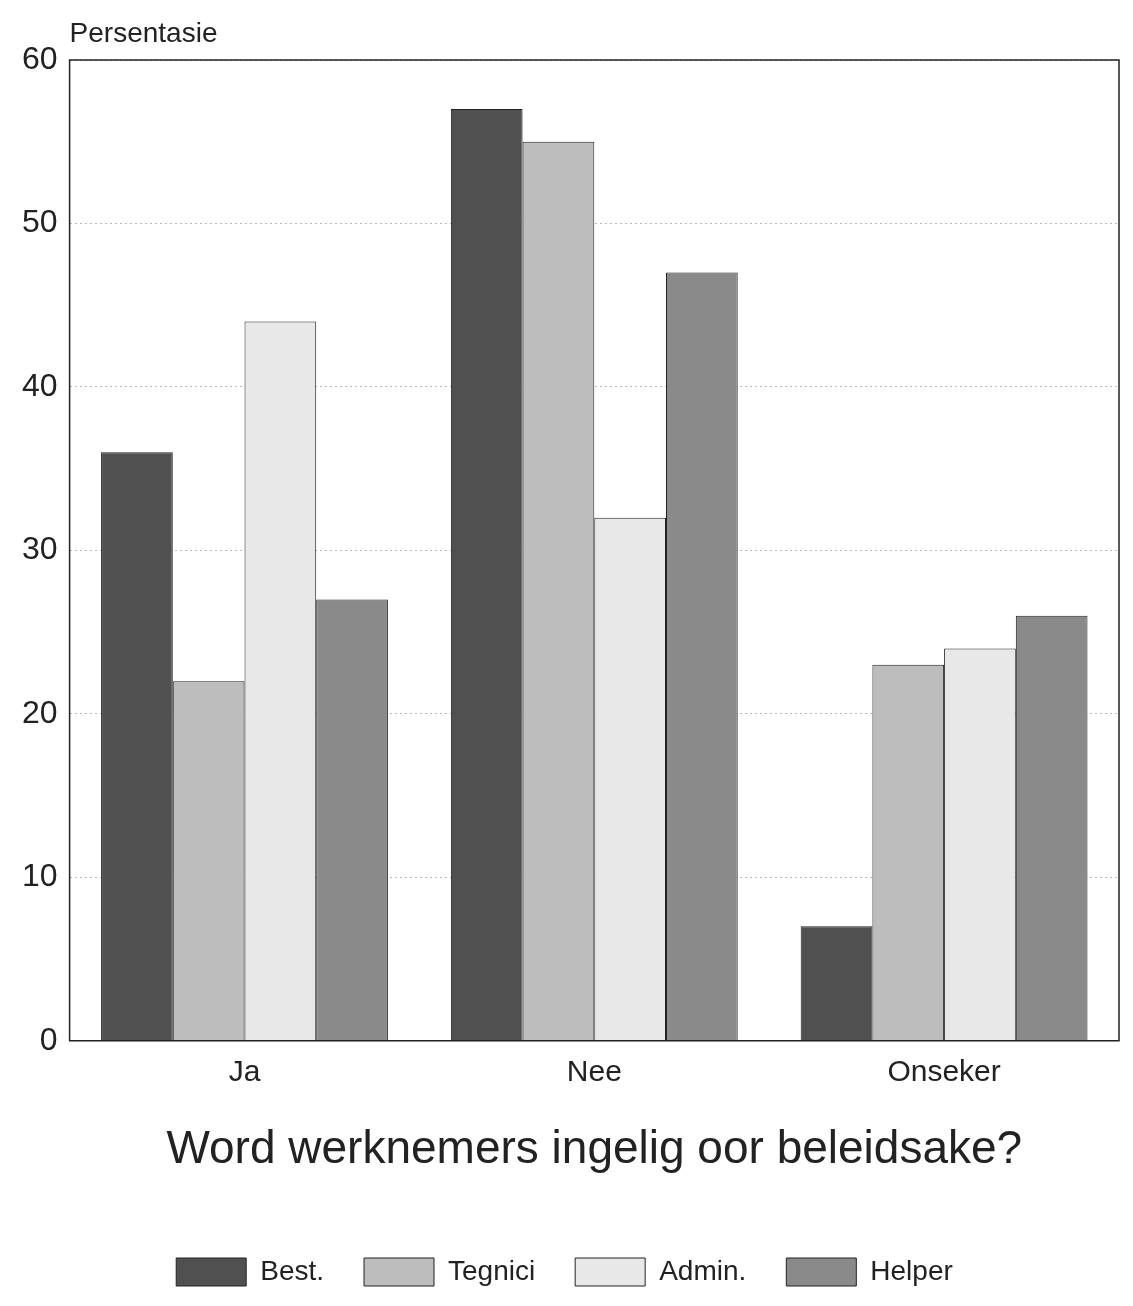  I want to click on y-tick-label: 20, so click(40, 711).